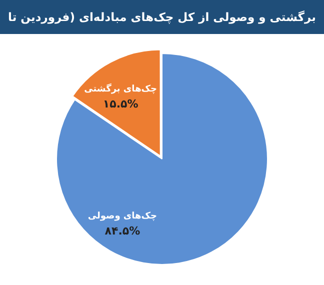 The image size is (324, 285). What do you see at coordinates (121, 88) in the screenshot?
I see `slice-label: چک‌های برگشتی` at bounding box center [121, 88].